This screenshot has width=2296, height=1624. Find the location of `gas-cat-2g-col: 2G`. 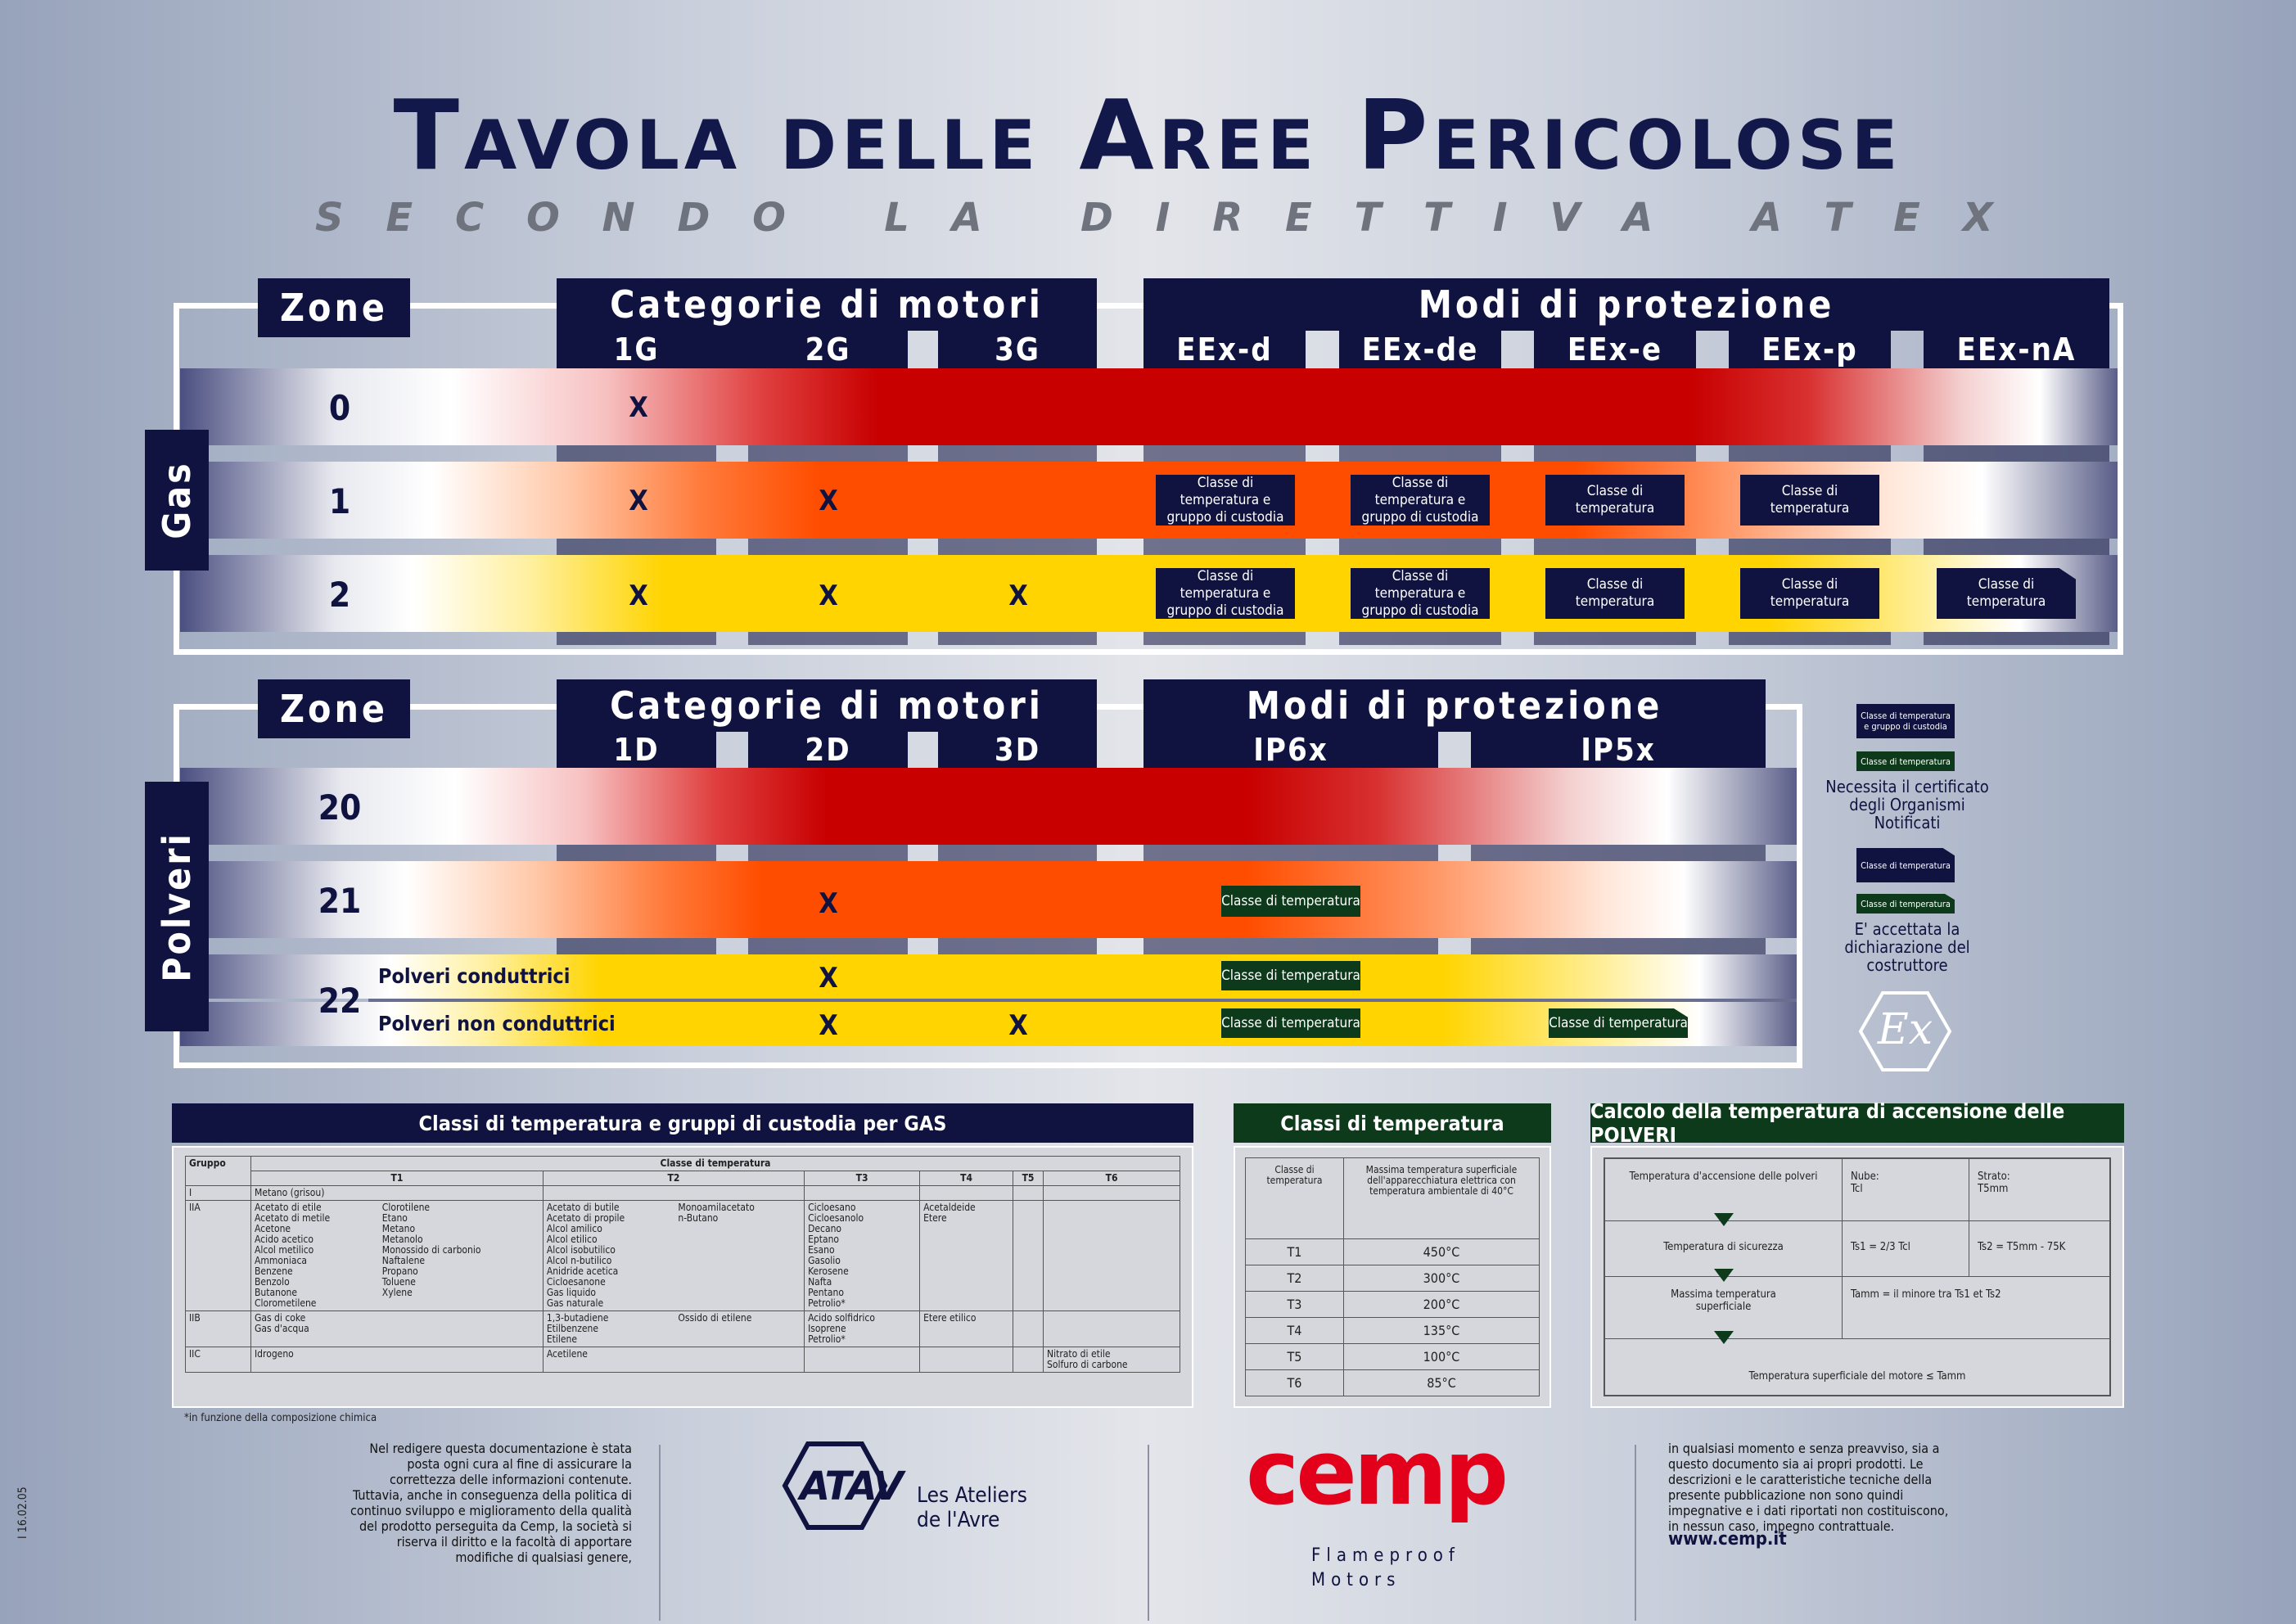

gas-cat-2g-col: 2G is located at coordinates (828, 350).